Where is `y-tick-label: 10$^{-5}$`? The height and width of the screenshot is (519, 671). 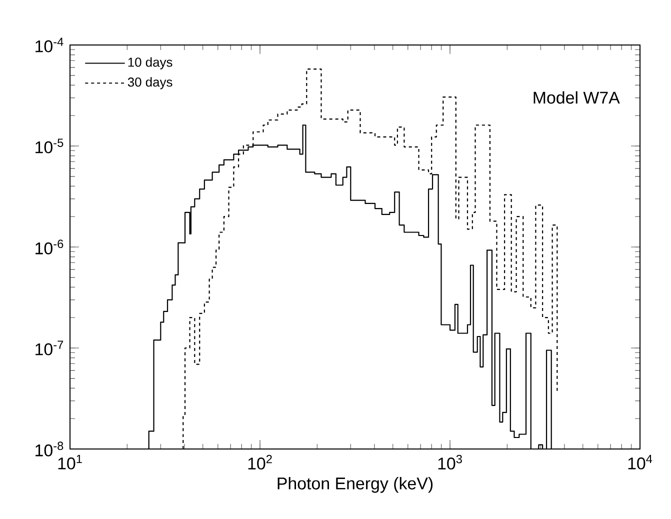
y-tick-label: 10$^{-5}$ is located at coordinates (50, 146).